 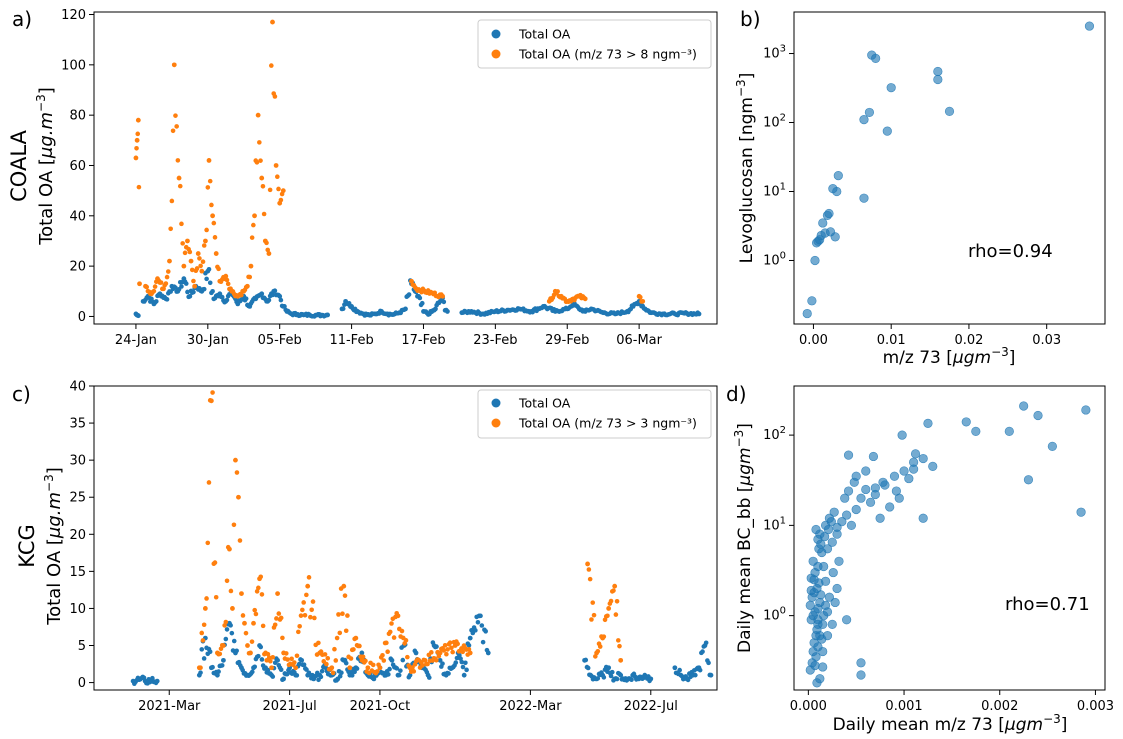 I want to click on panel-c-ylabel-close: ], so click(x=54, y=470).